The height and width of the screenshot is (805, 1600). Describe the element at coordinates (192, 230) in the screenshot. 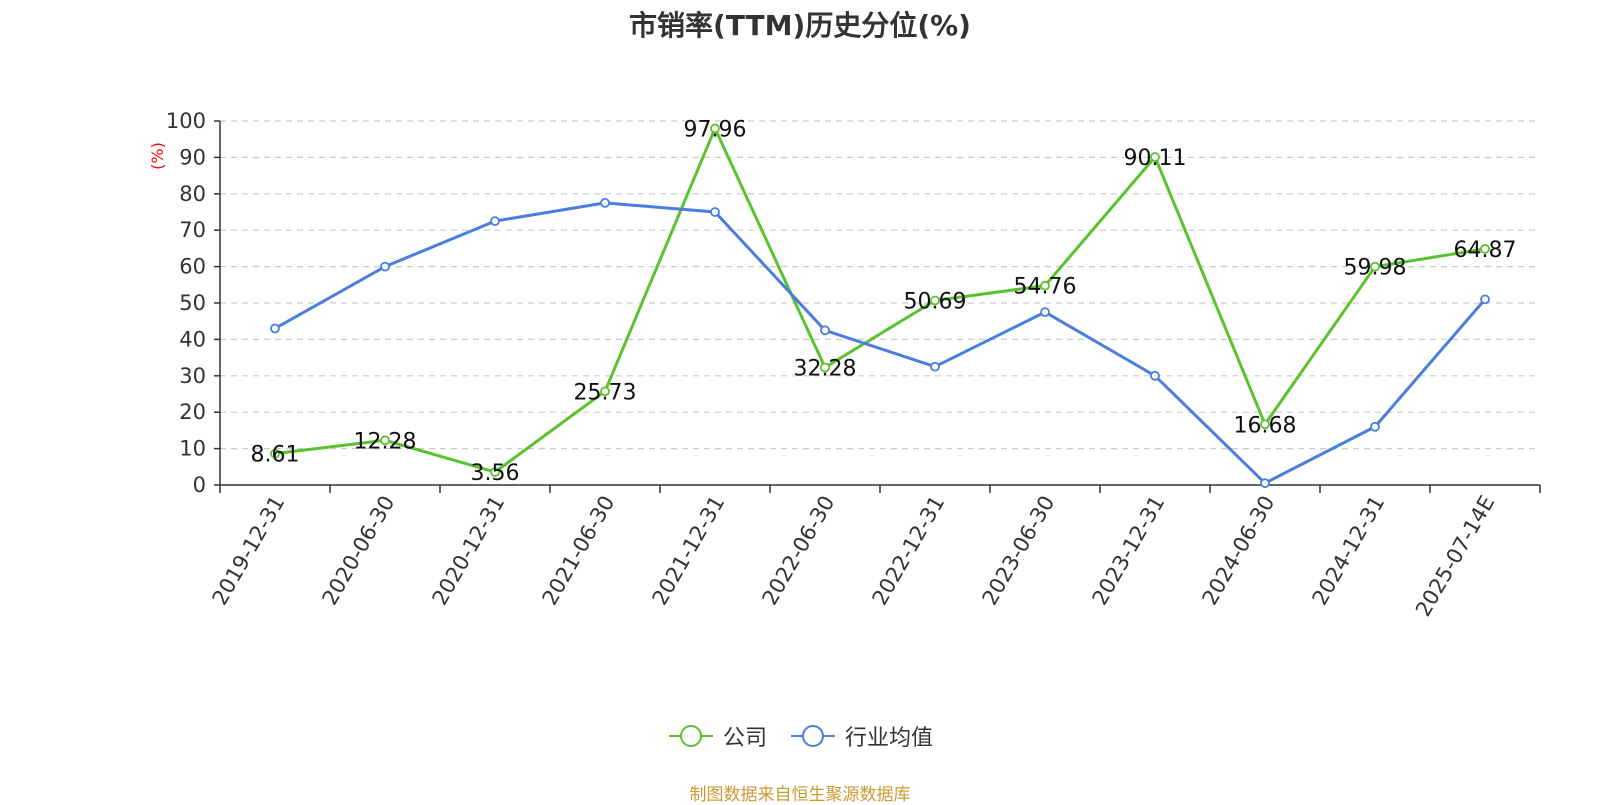

I see `y-tick-label: 70` at that location.